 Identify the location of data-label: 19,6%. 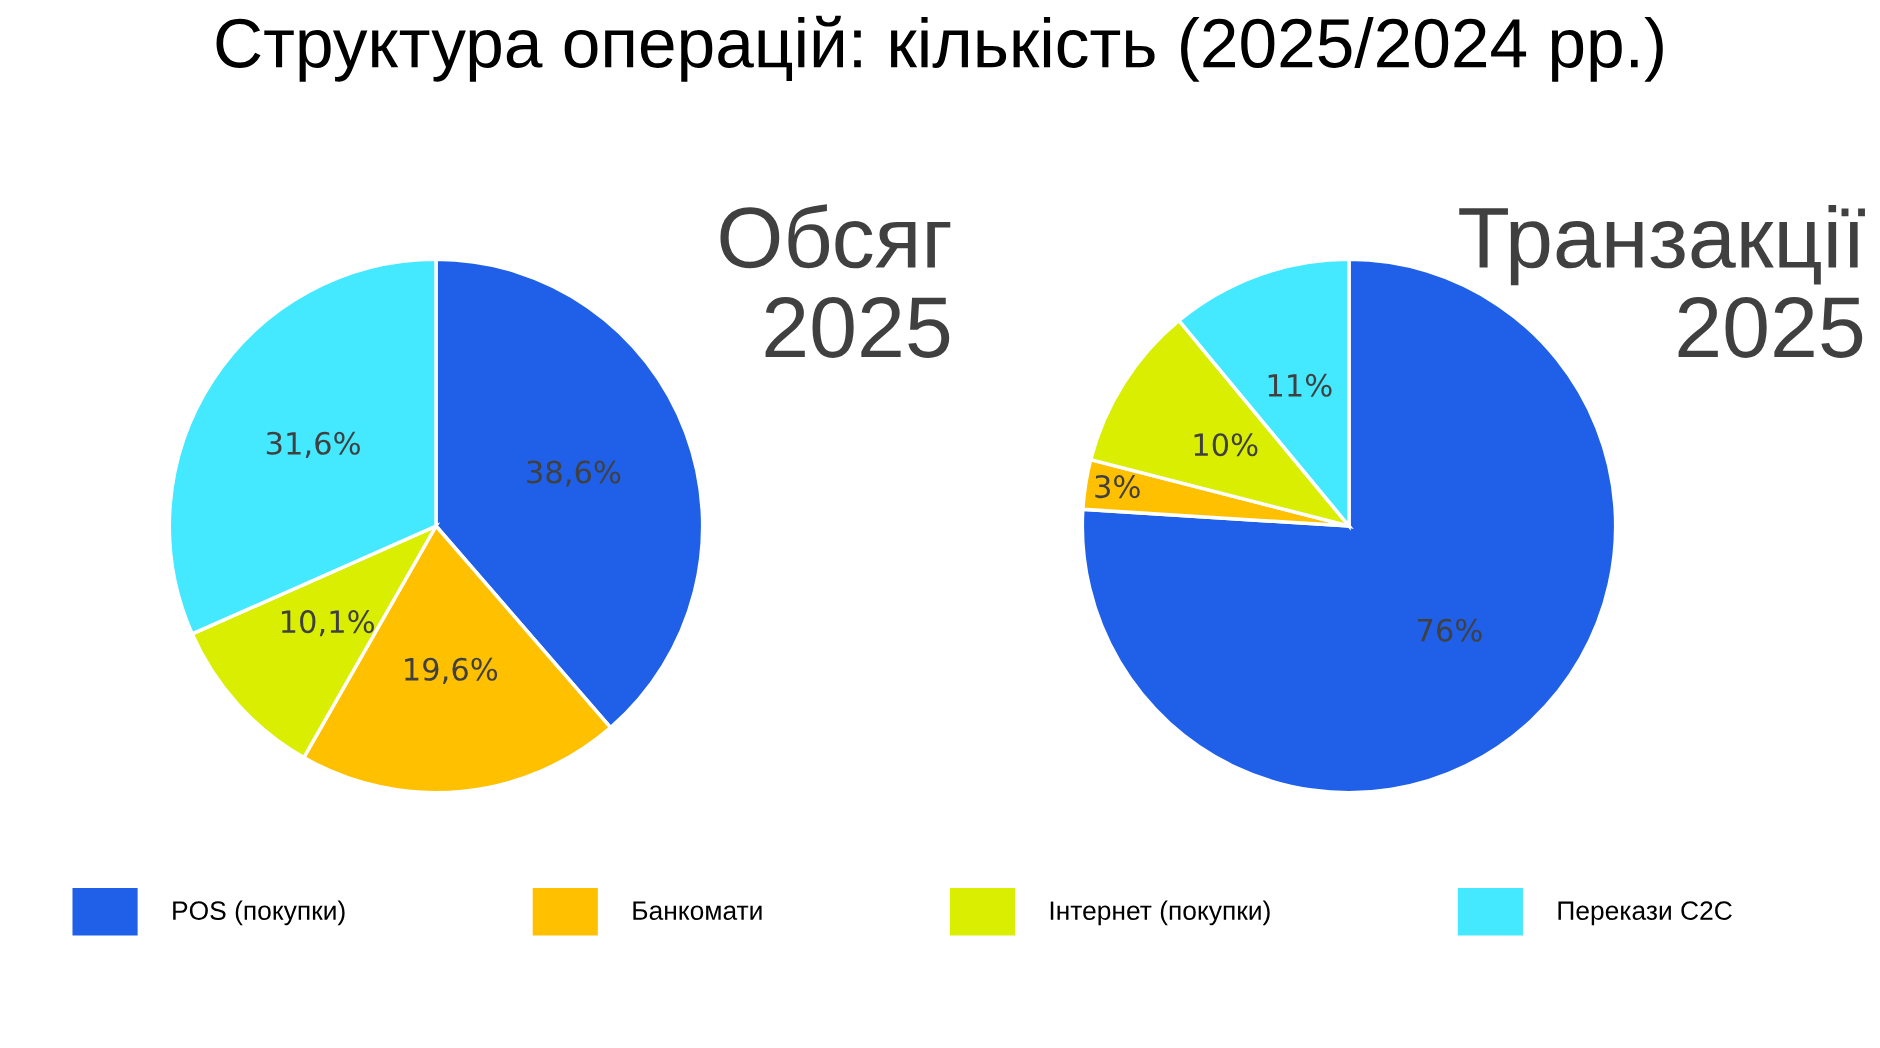
(451, 670).